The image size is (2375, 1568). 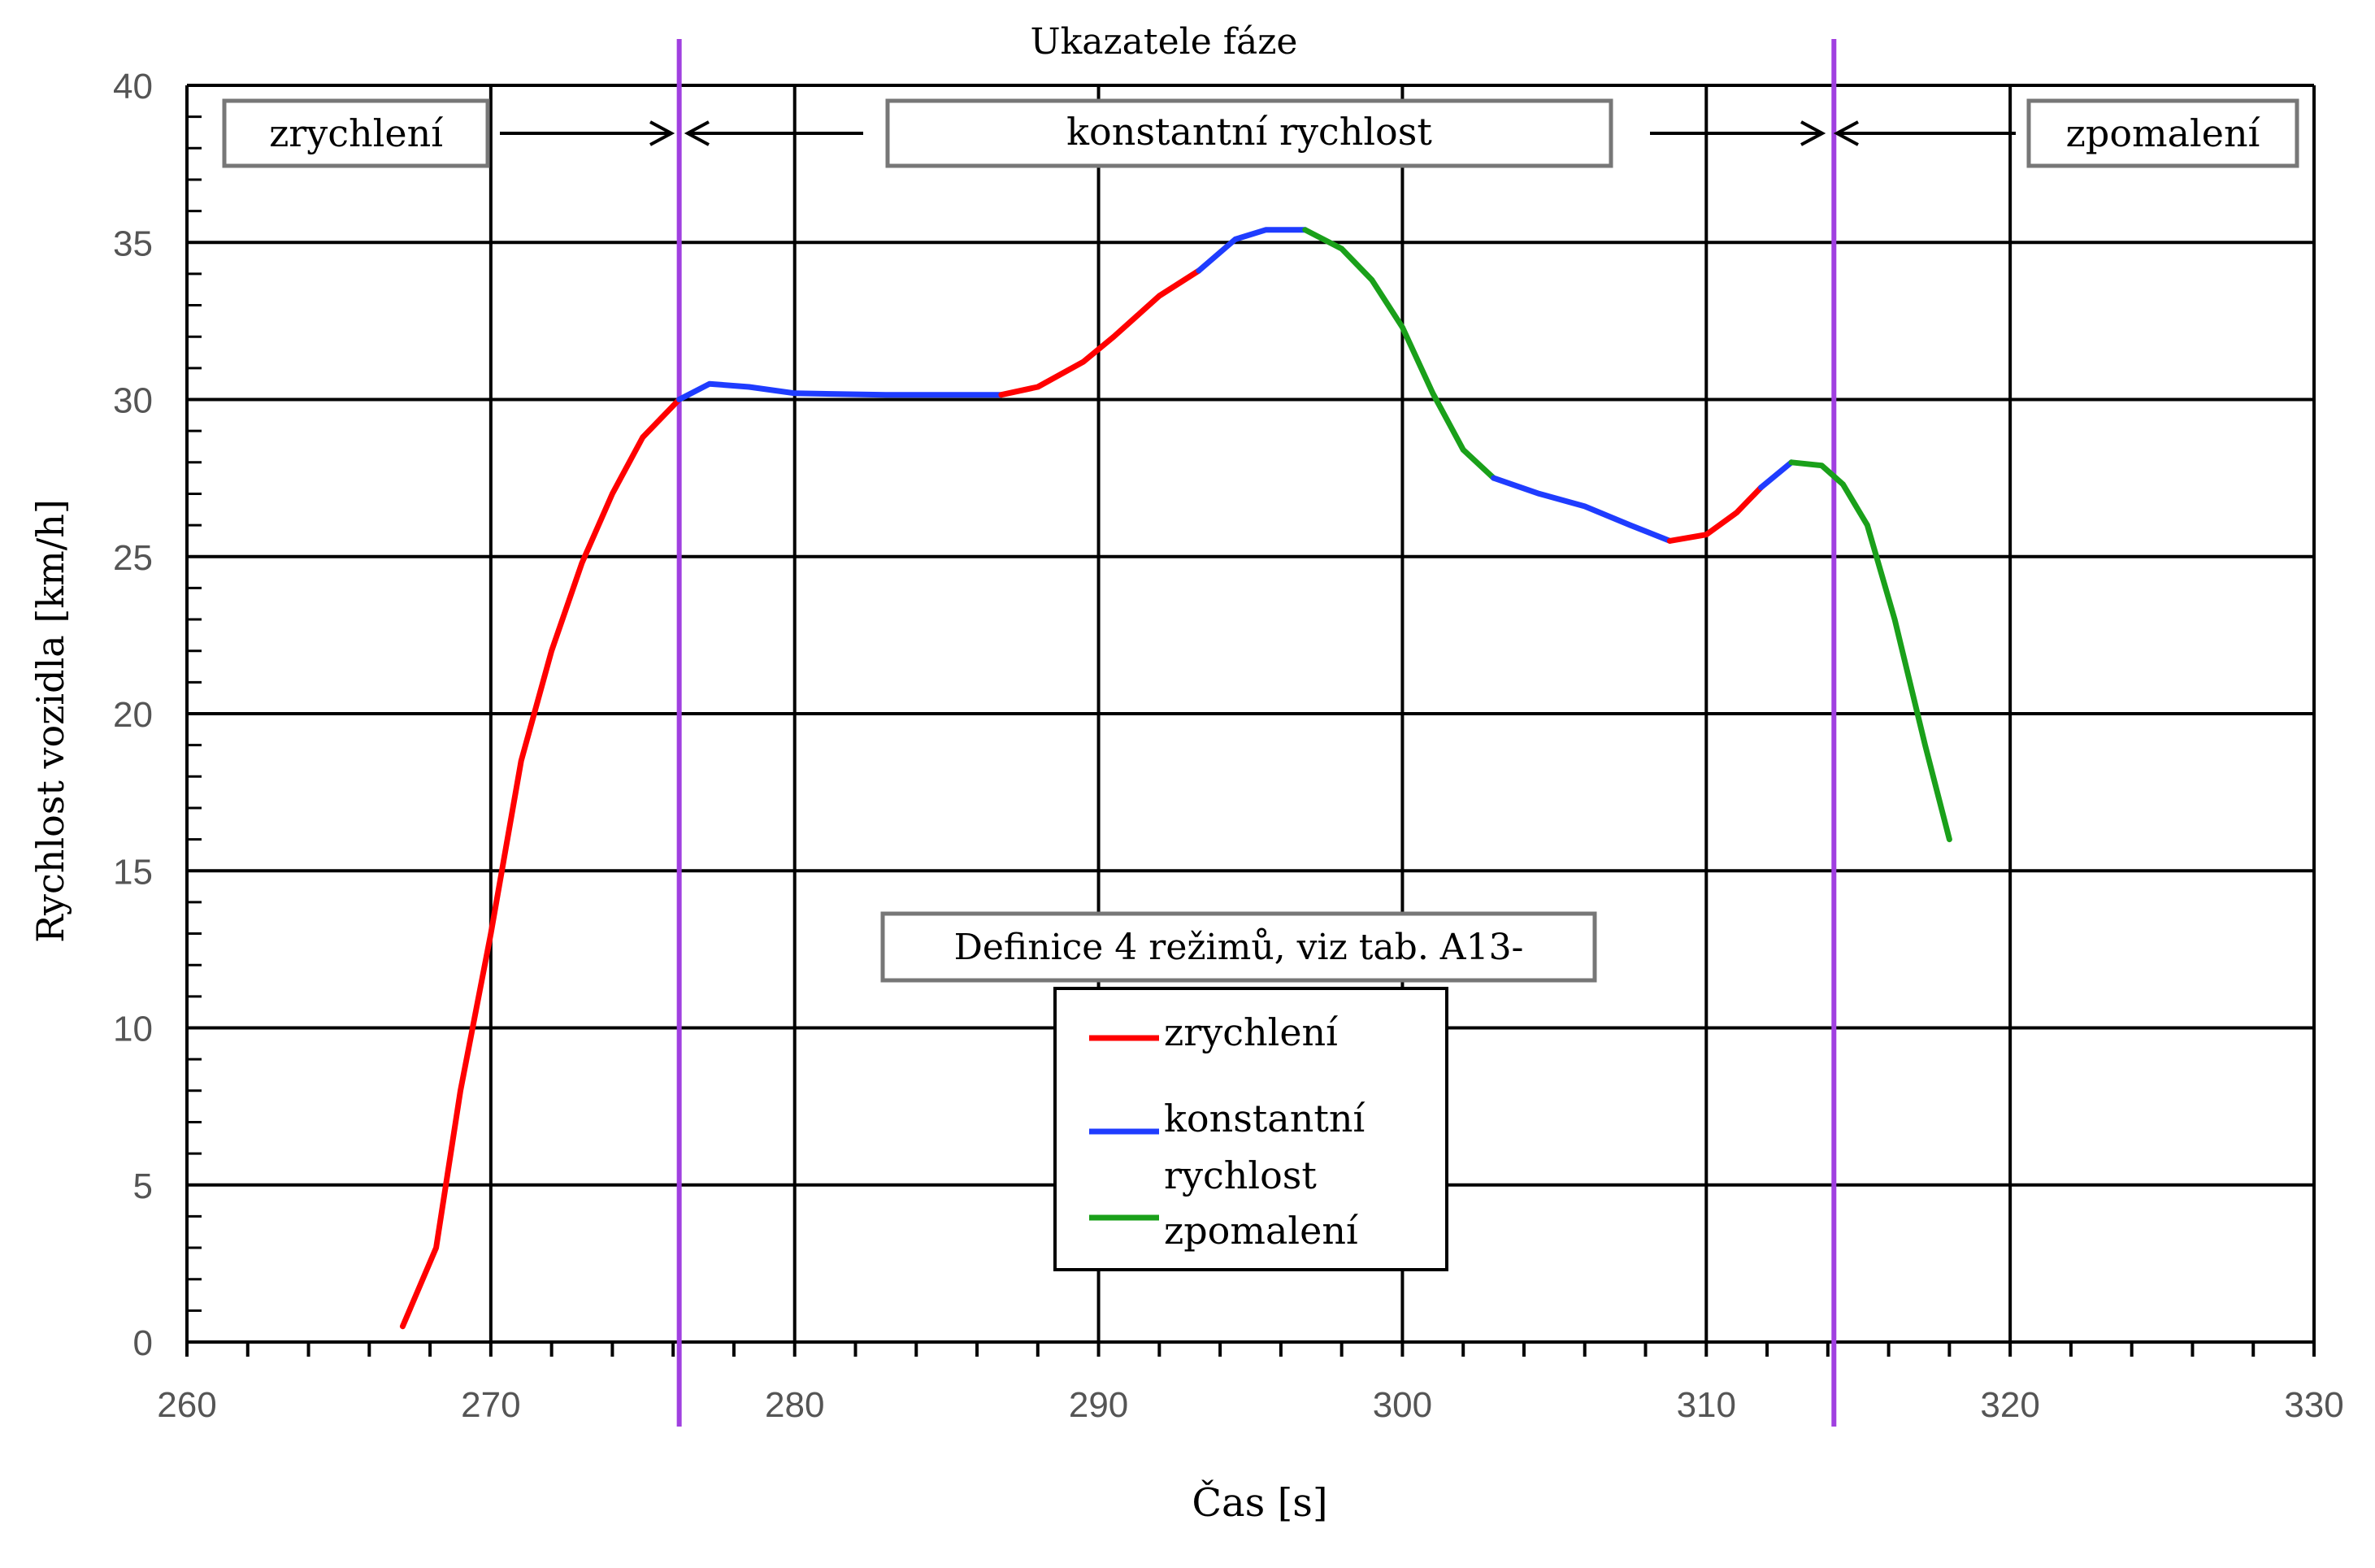 What do you see at coordinates (133, 715) in the screenshot?
I see `y-tick-label: 20` at bounding box center [133, 715].